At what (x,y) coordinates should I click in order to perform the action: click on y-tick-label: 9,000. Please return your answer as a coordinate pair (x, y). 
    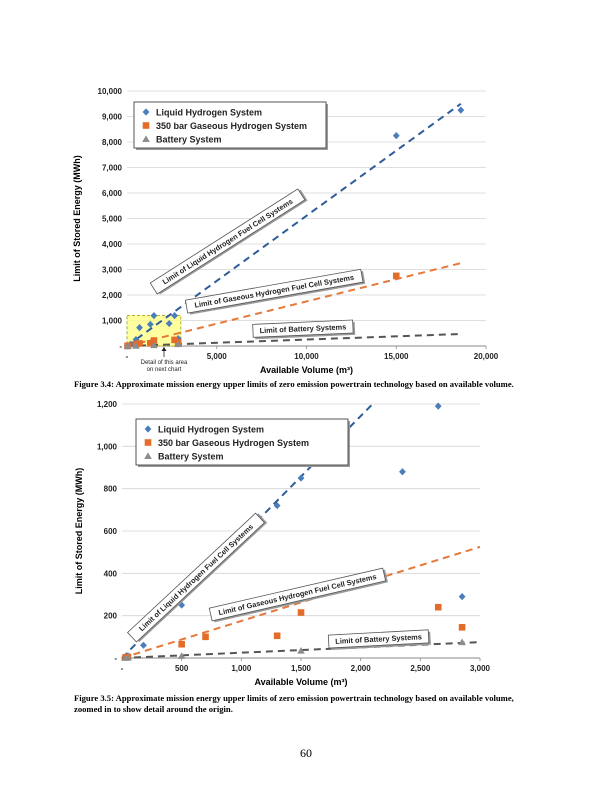
    Looking at the image, I should click on (112, 117).